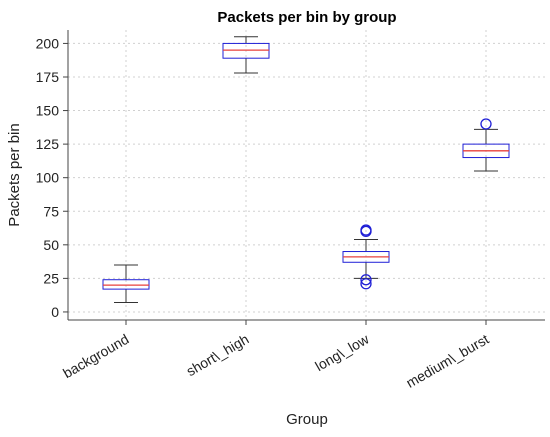  I want to click on y-axis-label: Packets per bin, so click(14, 174).